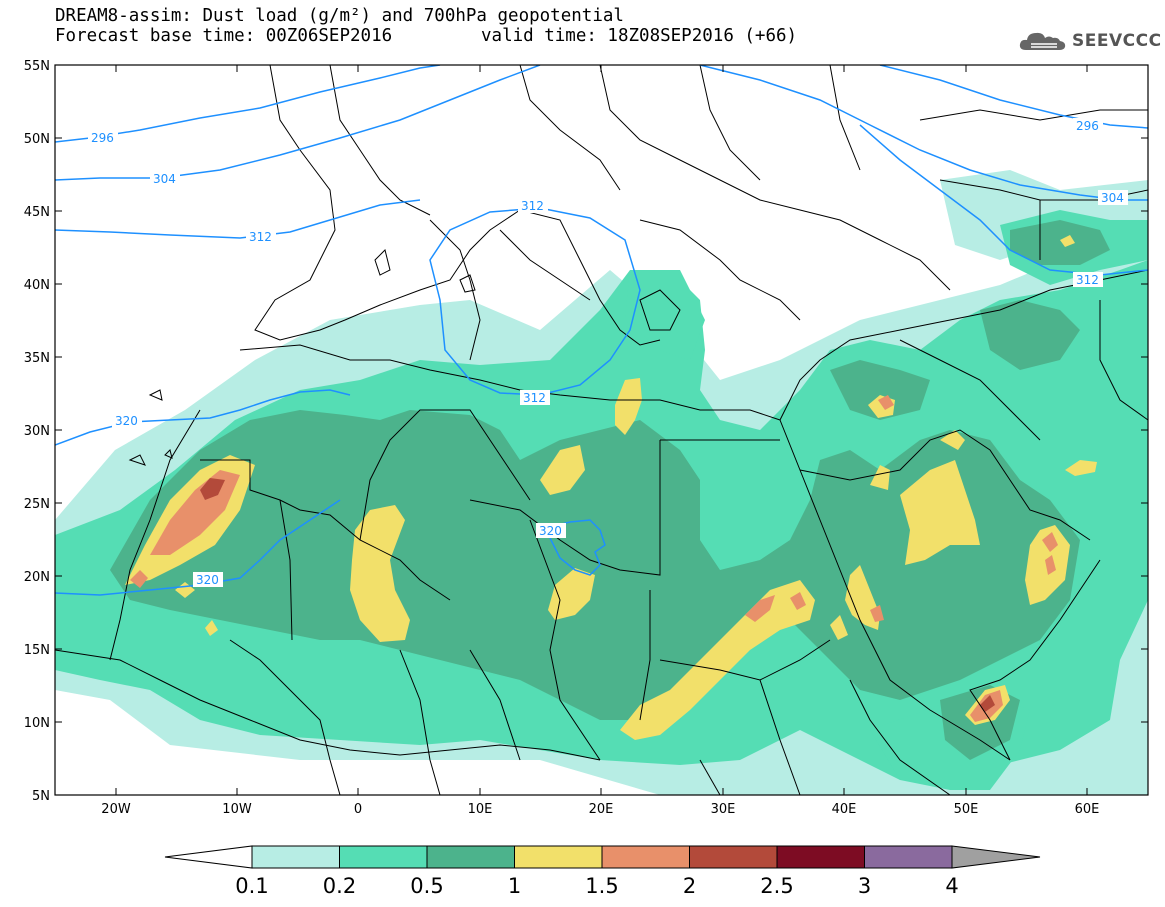 The height and width of the screenshot is (907, 1165). I want to click on contour-label-312-med: 312, so click(534, 398).